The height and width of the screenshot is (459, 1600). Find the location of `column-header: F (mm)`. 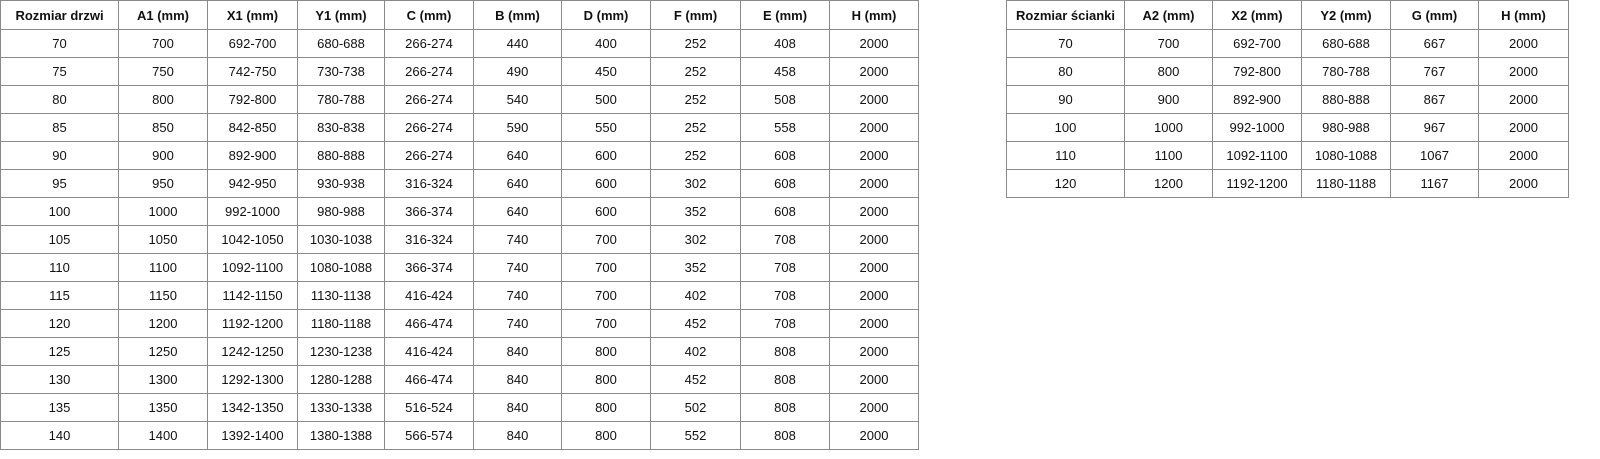

column-header: F (mm) is located at coordinates (695, 15).